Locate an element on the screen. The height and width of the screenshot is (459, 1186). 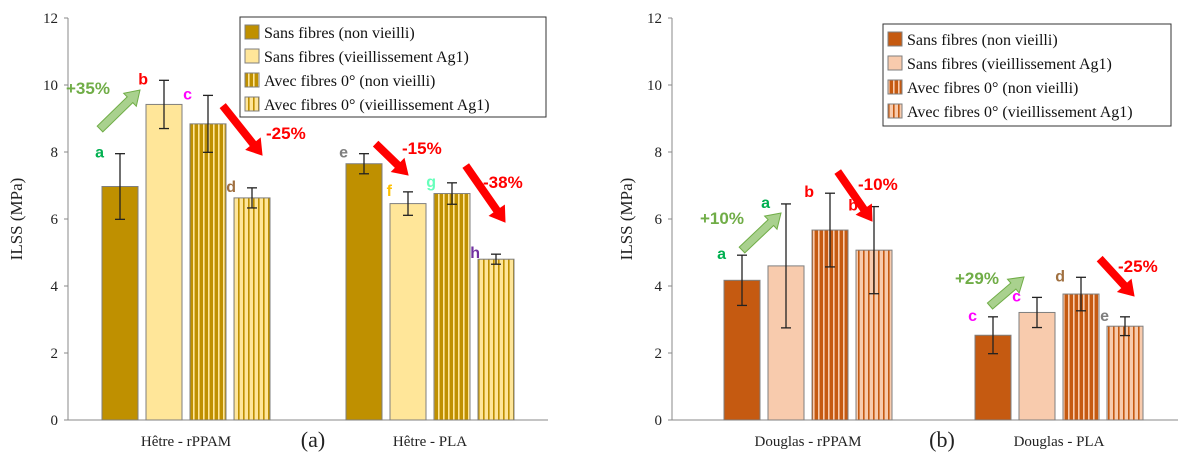
percent-annotation: +35% is located at coordinates (88, 88).